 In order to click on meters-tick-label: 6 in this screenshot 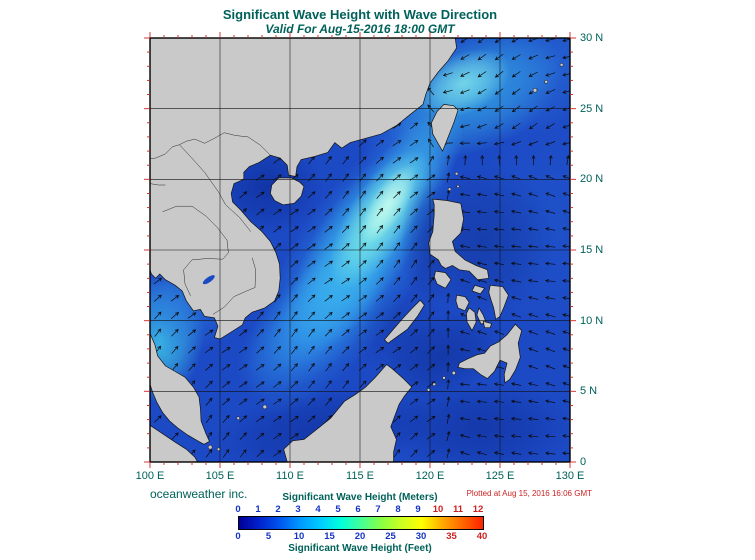, I will do `click(358, 509)`.